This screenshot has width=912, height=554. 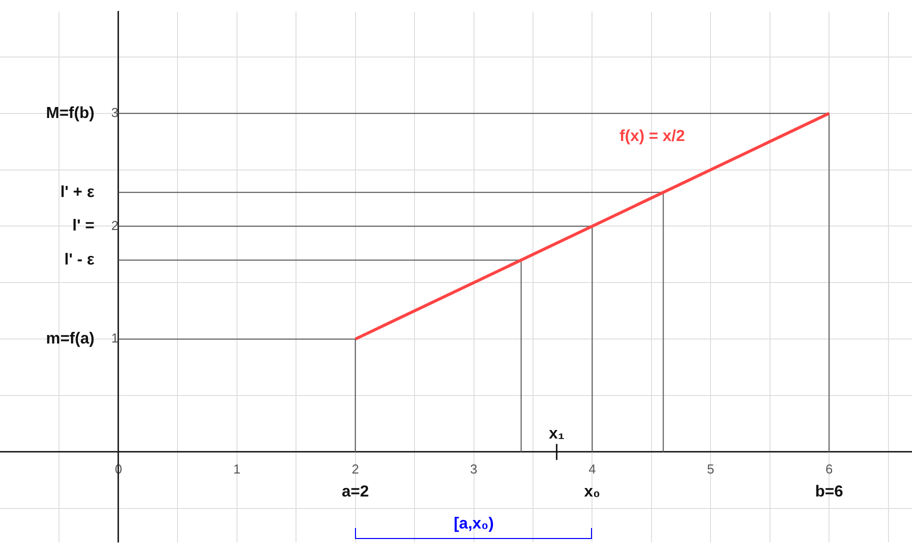 What do you see at coordinates (556, 433) in the screenshot?
I see `ref-line-label: x₁` at bounding box center [556, 433].